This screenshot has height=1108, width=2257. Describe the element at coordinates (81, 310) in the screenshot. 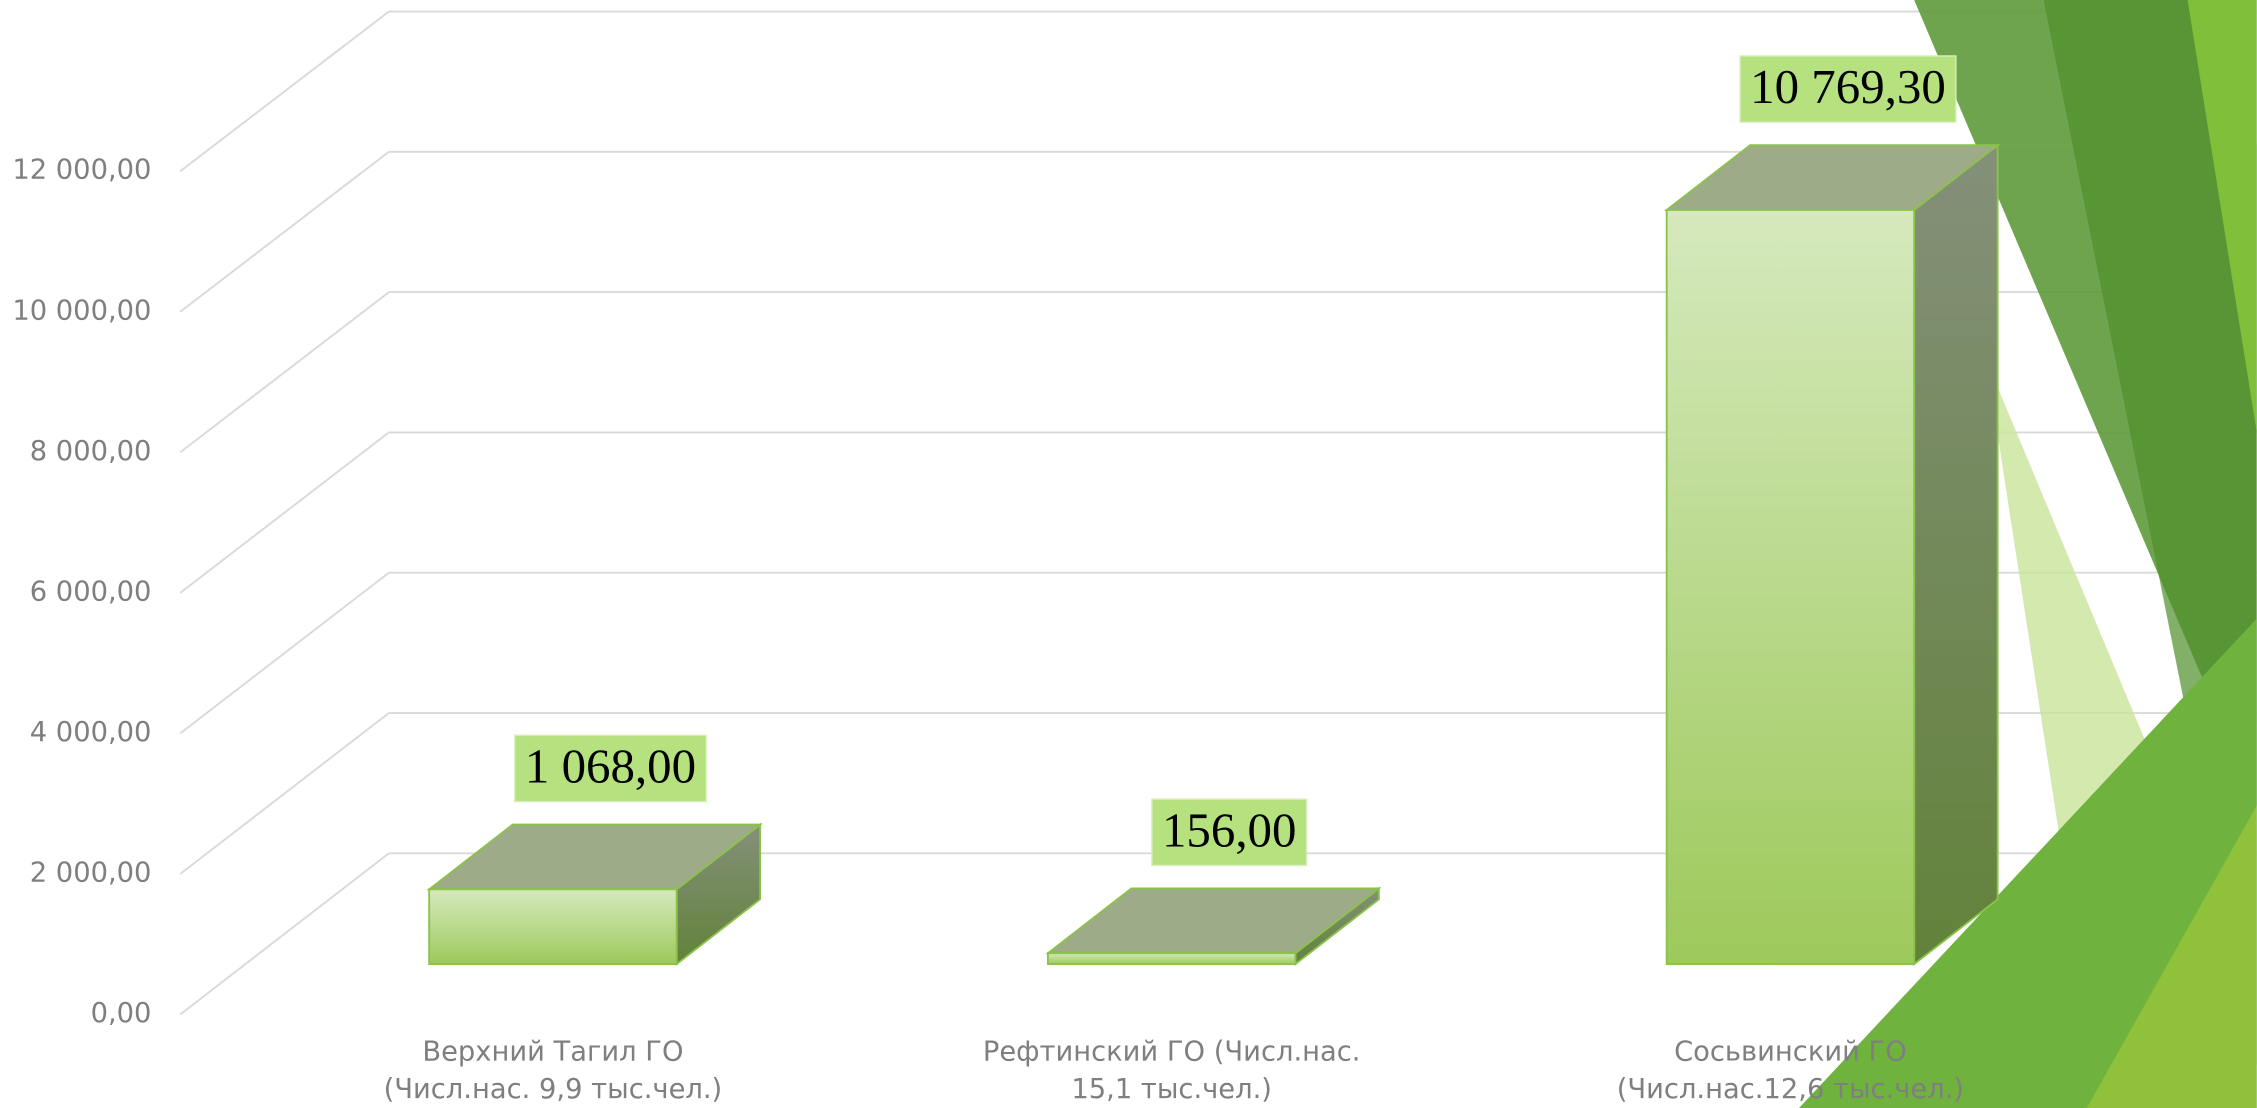

I see `y-tick-label: 10 000,00` at that location.